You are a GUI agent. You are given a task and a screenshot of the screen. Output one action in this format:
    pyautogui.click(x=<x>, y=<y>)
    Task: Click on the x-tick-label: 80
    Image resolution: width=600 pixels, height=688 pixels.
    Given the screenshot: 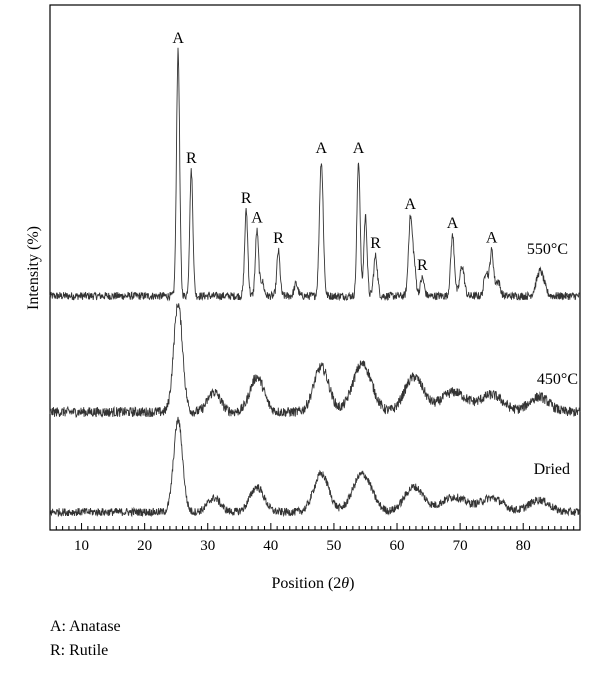 What is the action you would take?
    pyautogui.click(x=523, y=546)
    